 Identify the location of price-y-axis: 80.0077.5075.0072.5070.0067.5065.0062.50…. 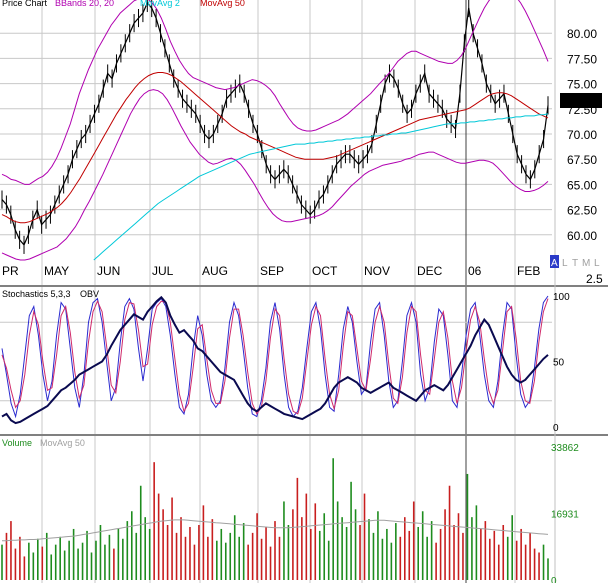
(582, 135).